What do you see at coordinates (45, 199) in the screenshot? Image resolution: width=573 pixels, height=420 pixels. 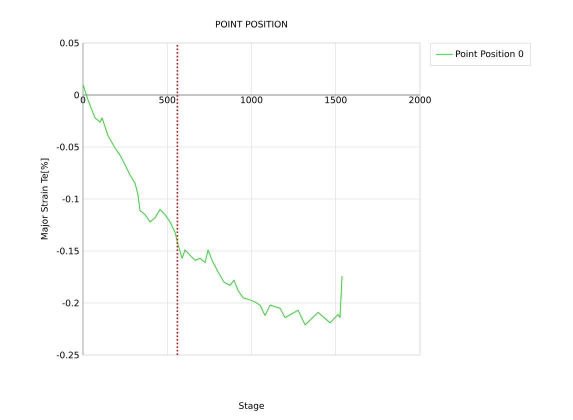 I see `y-axis-title: Major Strain Te[%]` at bounding box center [45, 199].